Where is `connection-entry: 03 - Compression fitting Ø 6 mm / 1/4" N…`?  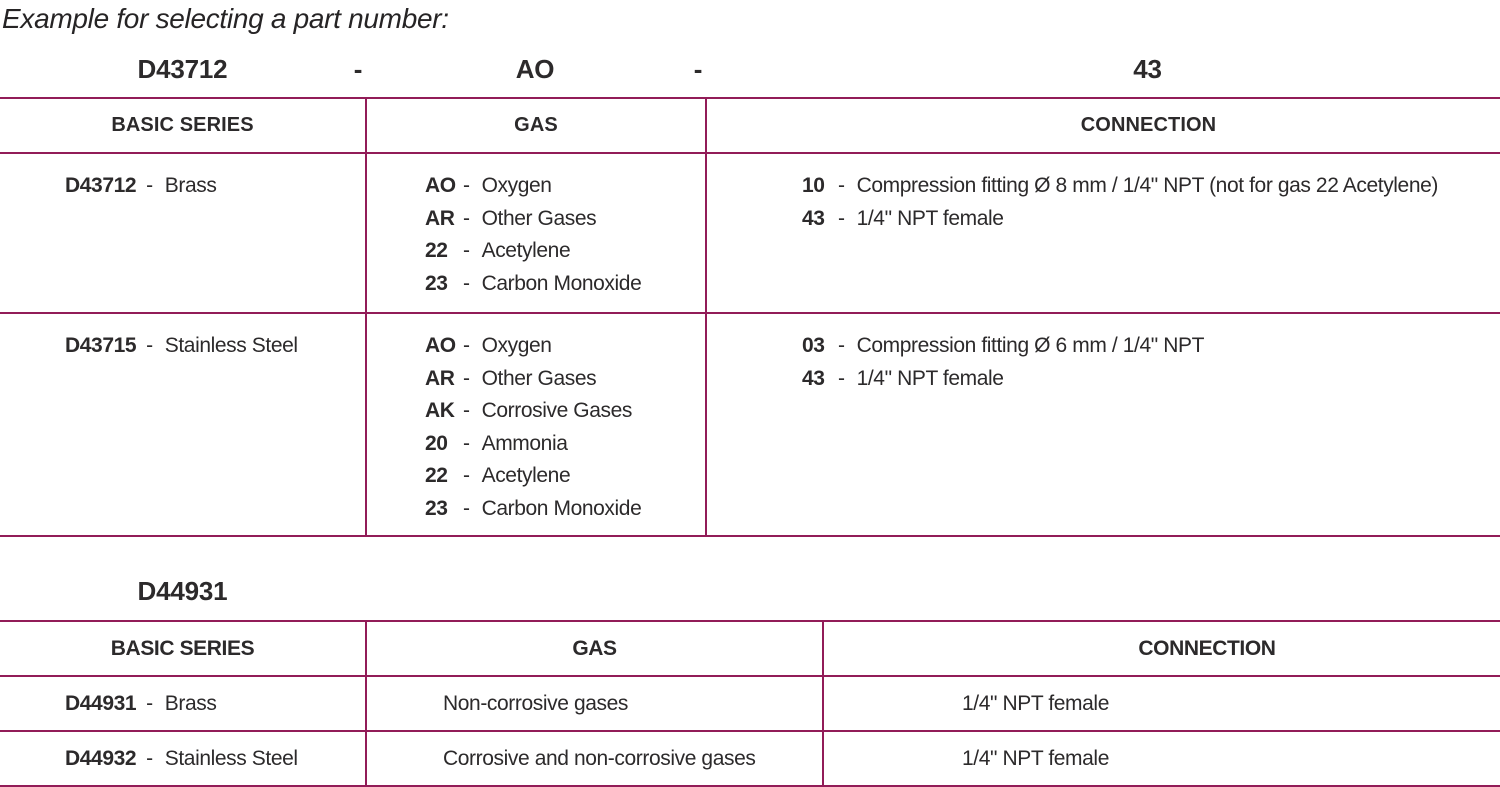 connection-entry: 03 - Compression fitting Ø 6 mm / 1/4" N… is located at coordinates (1003, 345).